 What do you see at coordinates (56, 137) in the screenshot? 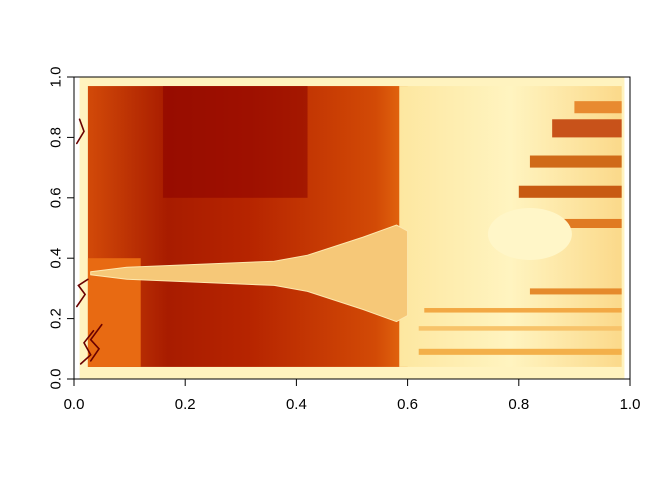
I see `y-tick-label: 0.8` at bounding box center [56, 137].